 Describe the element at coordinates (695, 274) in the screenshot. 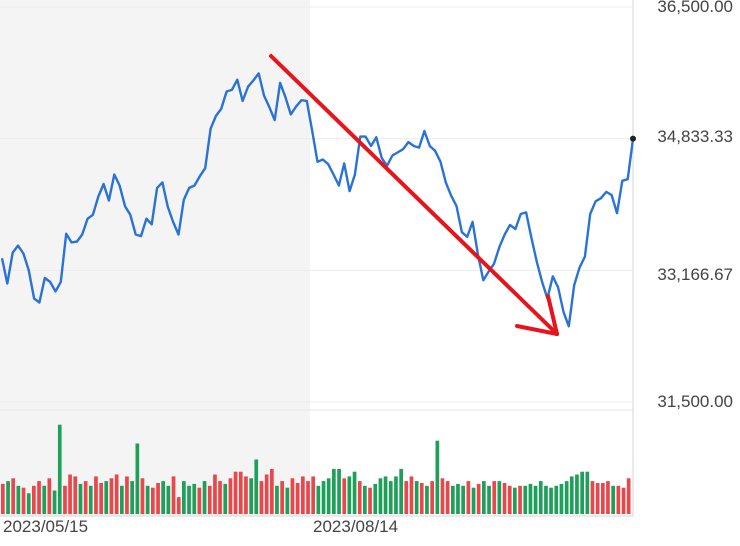

I see `y-tick-label: 33,166.67` at that location.